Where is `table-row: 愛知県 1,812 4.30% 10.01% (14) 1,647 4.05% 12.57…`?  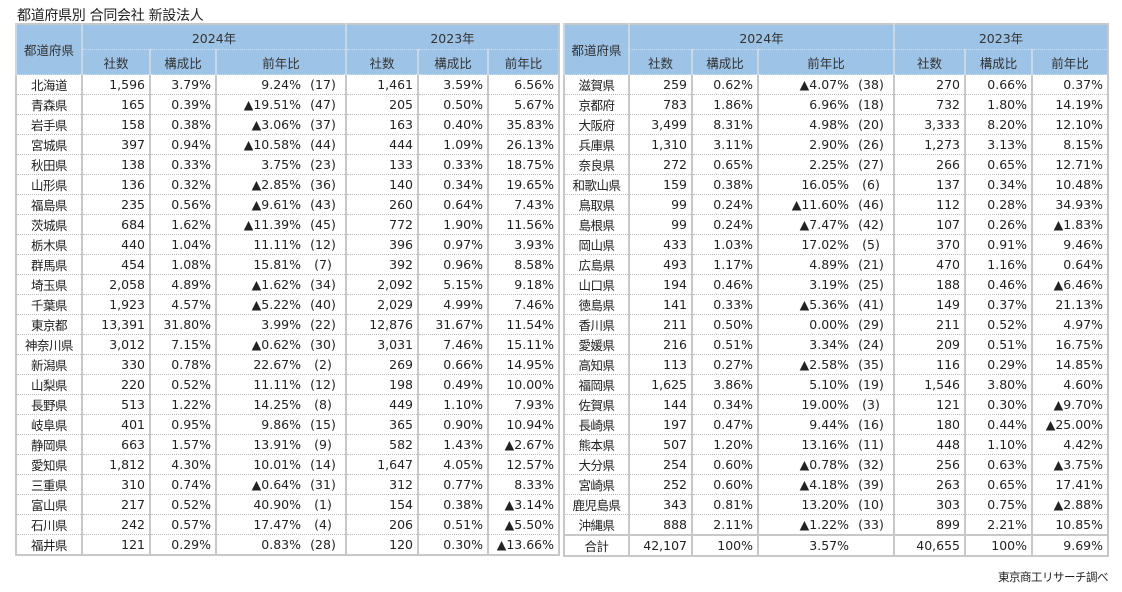
table-row: 愛知県 1,812 4.30% 10.01% (14) 1,647 4.05% 12.57… is located at coordinates (287, 464).